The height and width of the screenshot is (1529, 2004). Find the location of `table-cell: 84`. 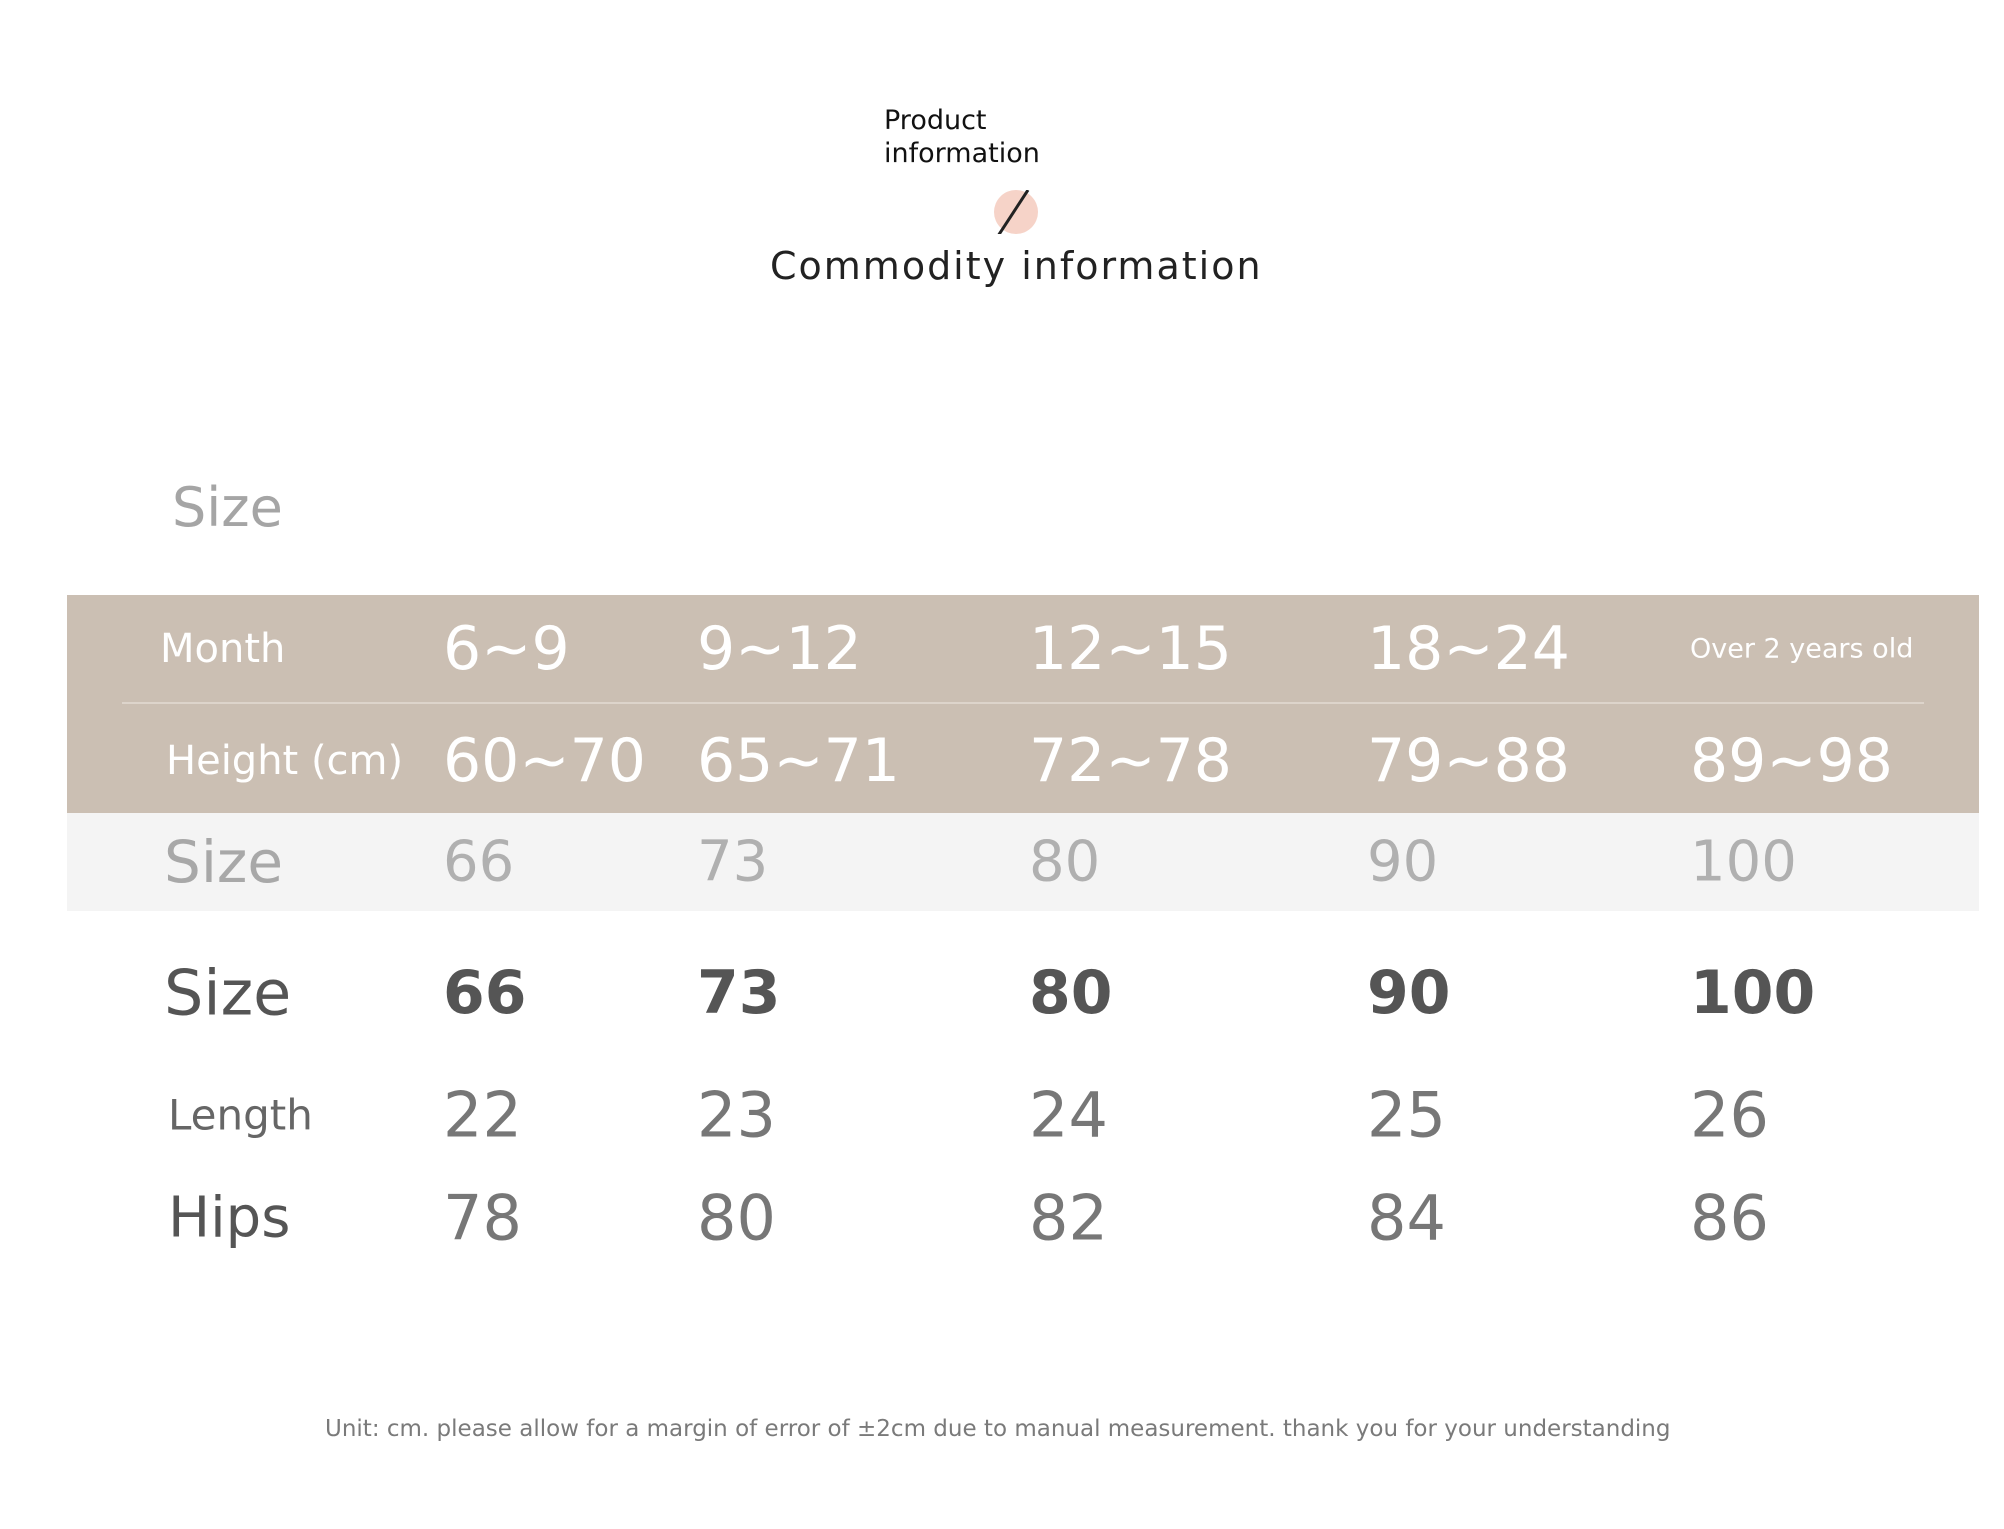

table-cell: 84 is located at coordinates (1406, 1218).